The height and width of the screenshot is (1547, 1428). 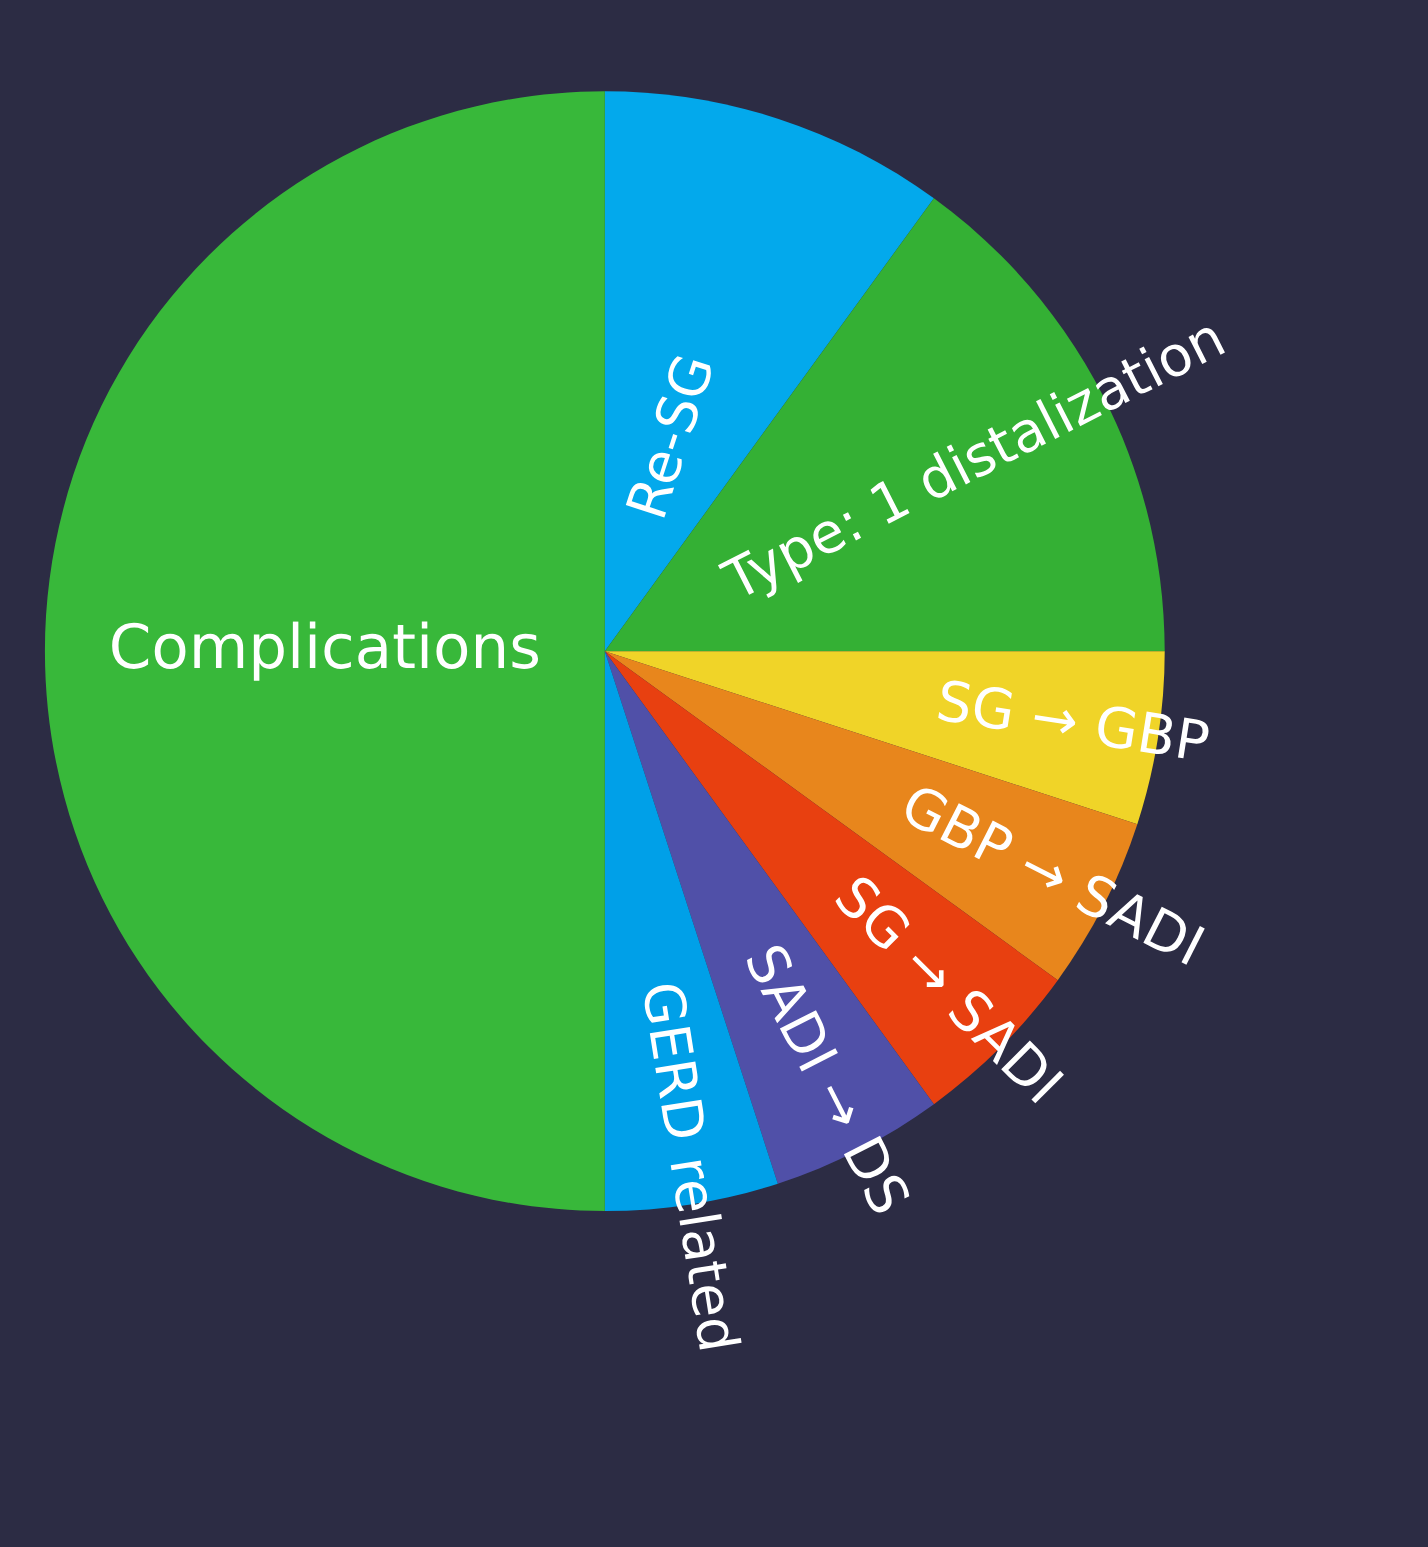 I want to click on slice-label: SG → GBP, so click(x=1074, y=720).